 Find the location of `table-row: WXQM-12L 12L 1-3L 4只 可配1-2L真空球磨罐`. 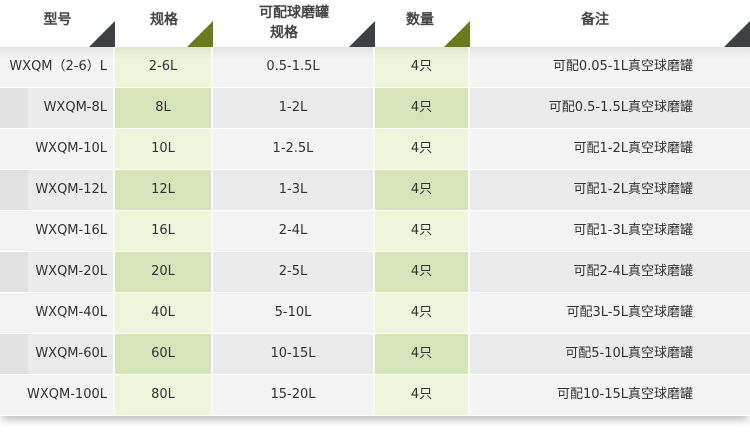

table-row: WXQM-12L 12L 1-3L 4只 可配1-2L真空球磨罐 is located at coordinates (375, 190).